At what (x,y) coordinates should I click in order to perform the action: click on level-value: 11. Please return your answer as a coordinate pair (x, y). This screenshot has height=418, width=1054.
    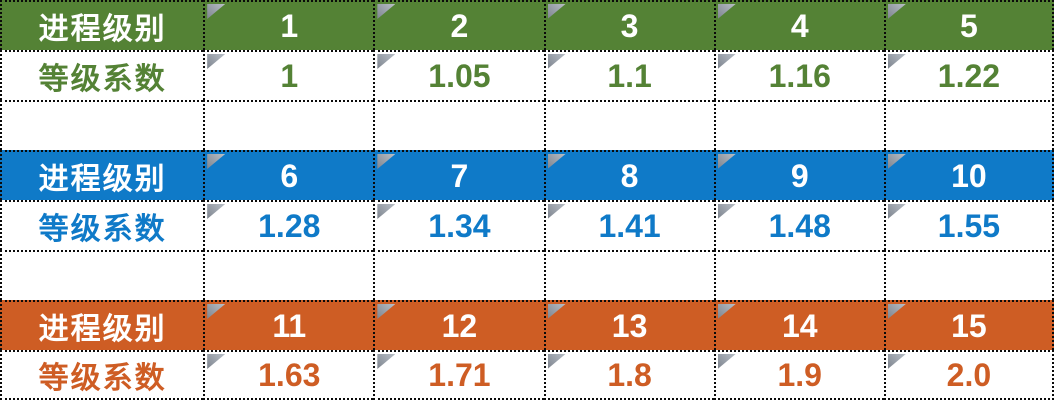
    Looking at the image, I should click on (289, 325).